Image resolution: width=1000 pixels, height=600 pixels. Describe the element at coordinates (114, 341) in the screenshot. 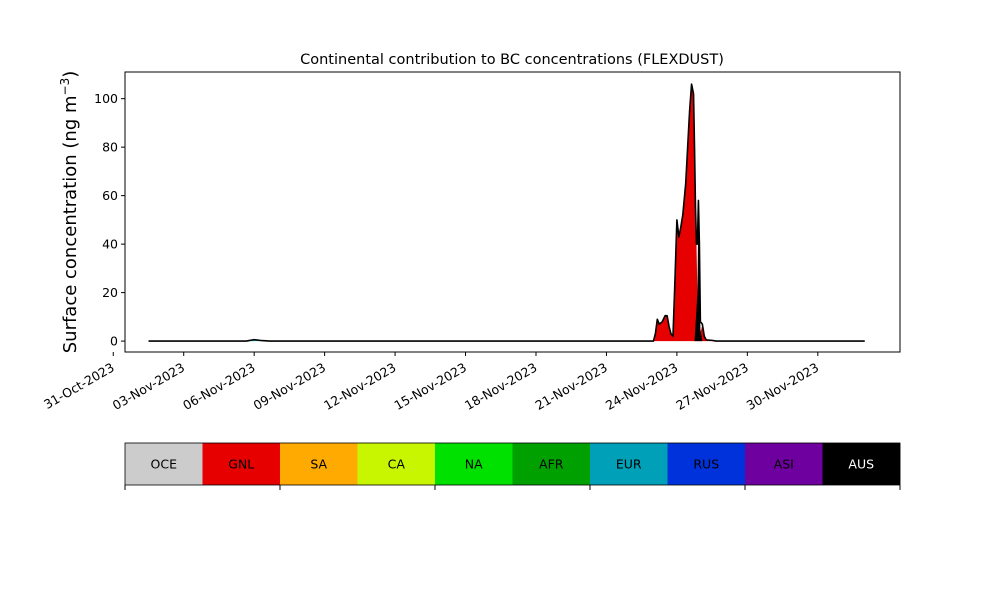

I see `y-tick-label: 0` at that location.